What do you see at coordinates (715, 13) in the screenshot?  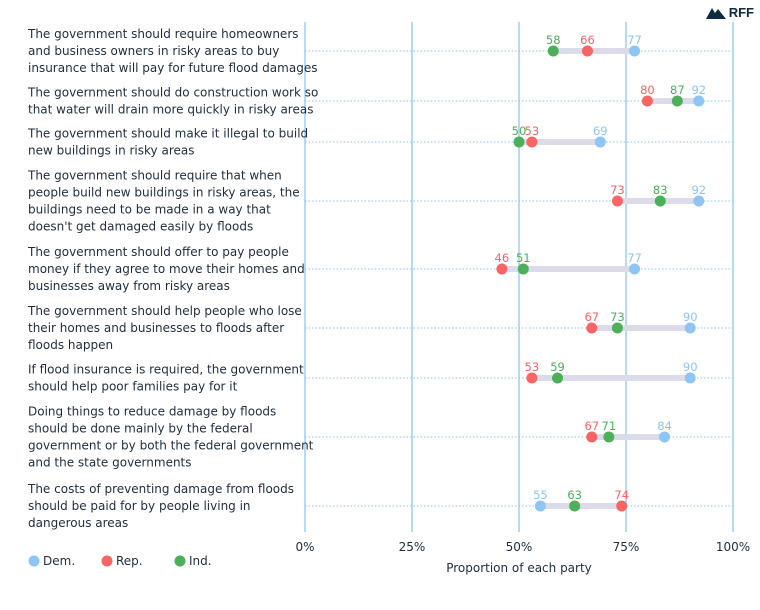 I see `mountain-logo-icon` at bounding box center [715, 13].